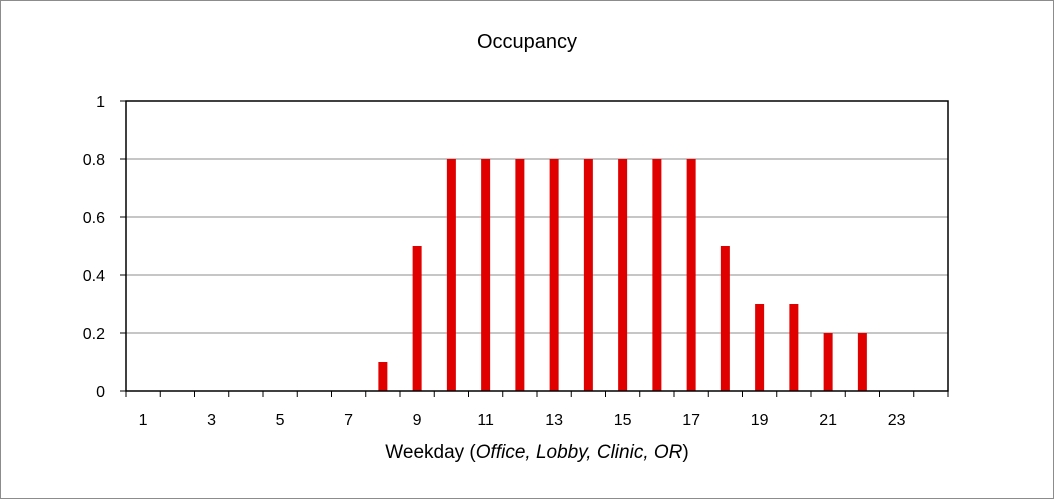 This screenshot has width=1054, height=499. What do you see at coordinates (94, 276) in the screenshot?
I see `y-tick-label: 0.4` at bounding box center [94, 276].